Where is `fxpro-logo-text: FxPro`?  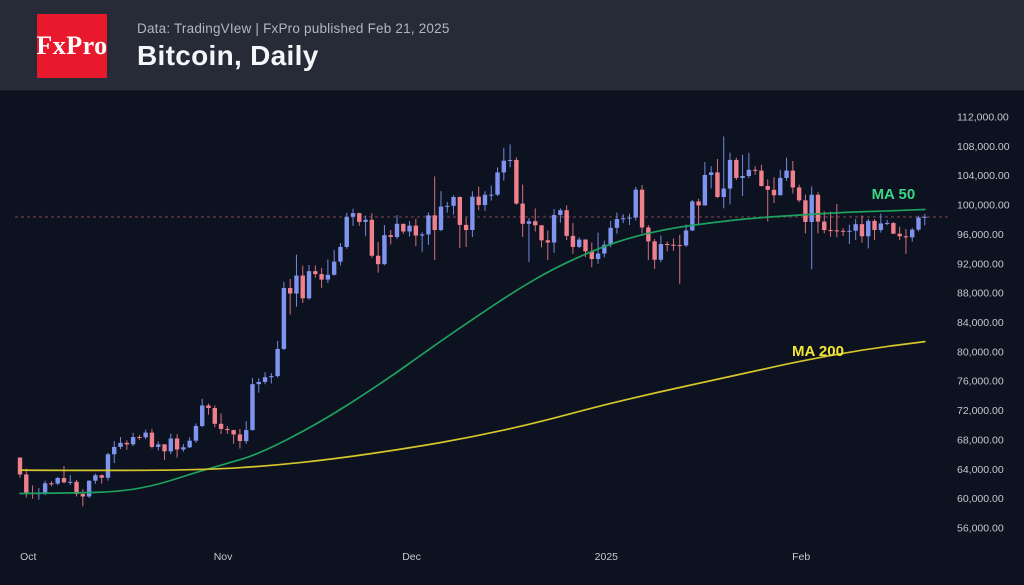
fxpro-logo-text: FxPro is located at coordinates (72, 45).